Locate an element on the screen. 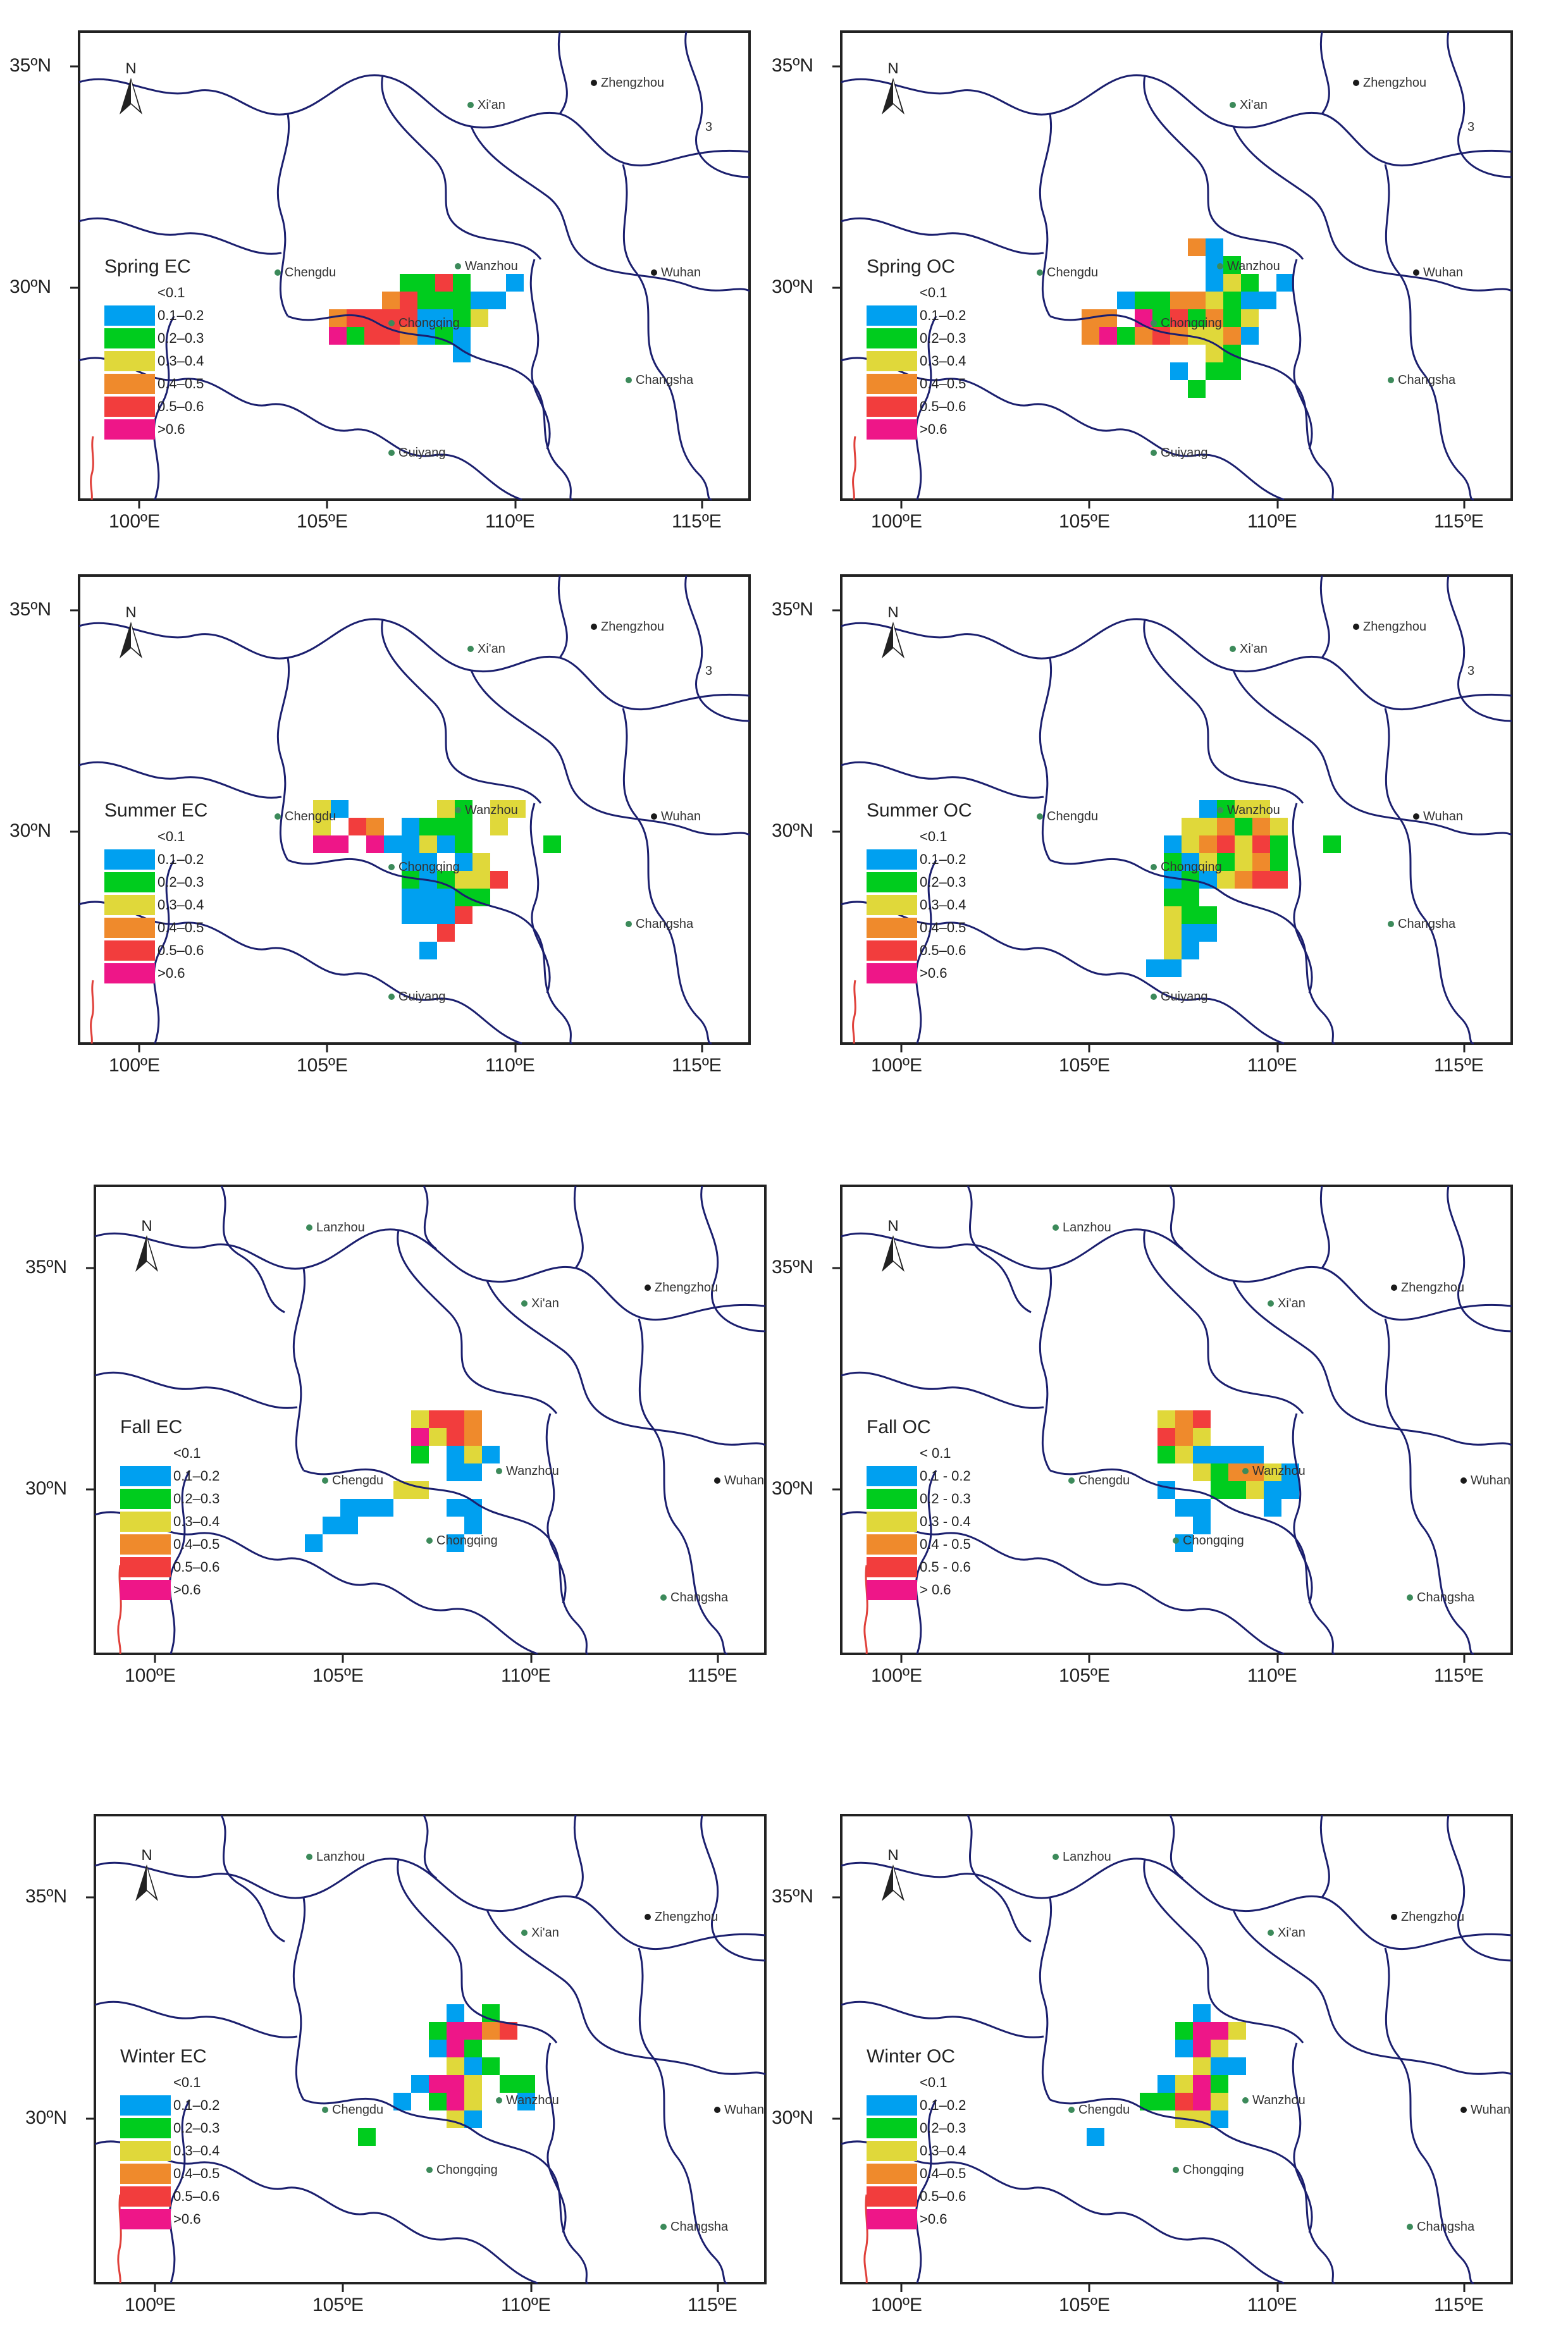  y-tick-label: 30ºN is located at coordinates (792, 830).